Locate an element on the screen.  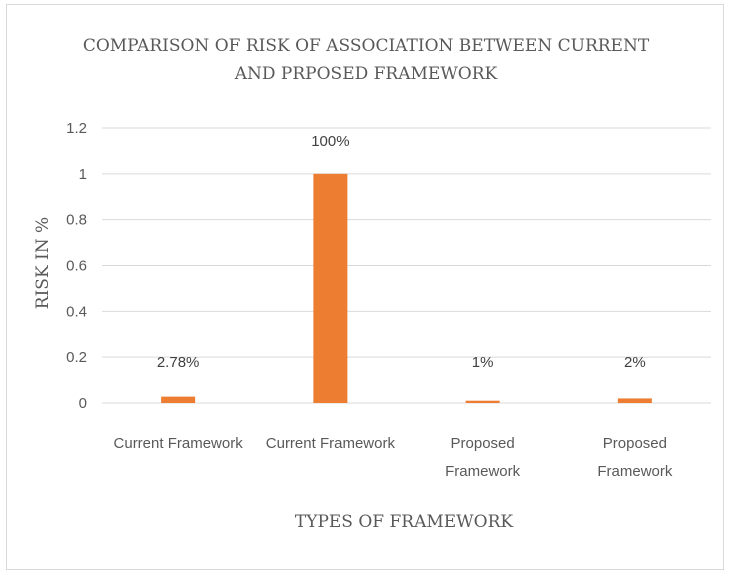
y-tick-label: 0.6 is located at coordinates (76, 266).